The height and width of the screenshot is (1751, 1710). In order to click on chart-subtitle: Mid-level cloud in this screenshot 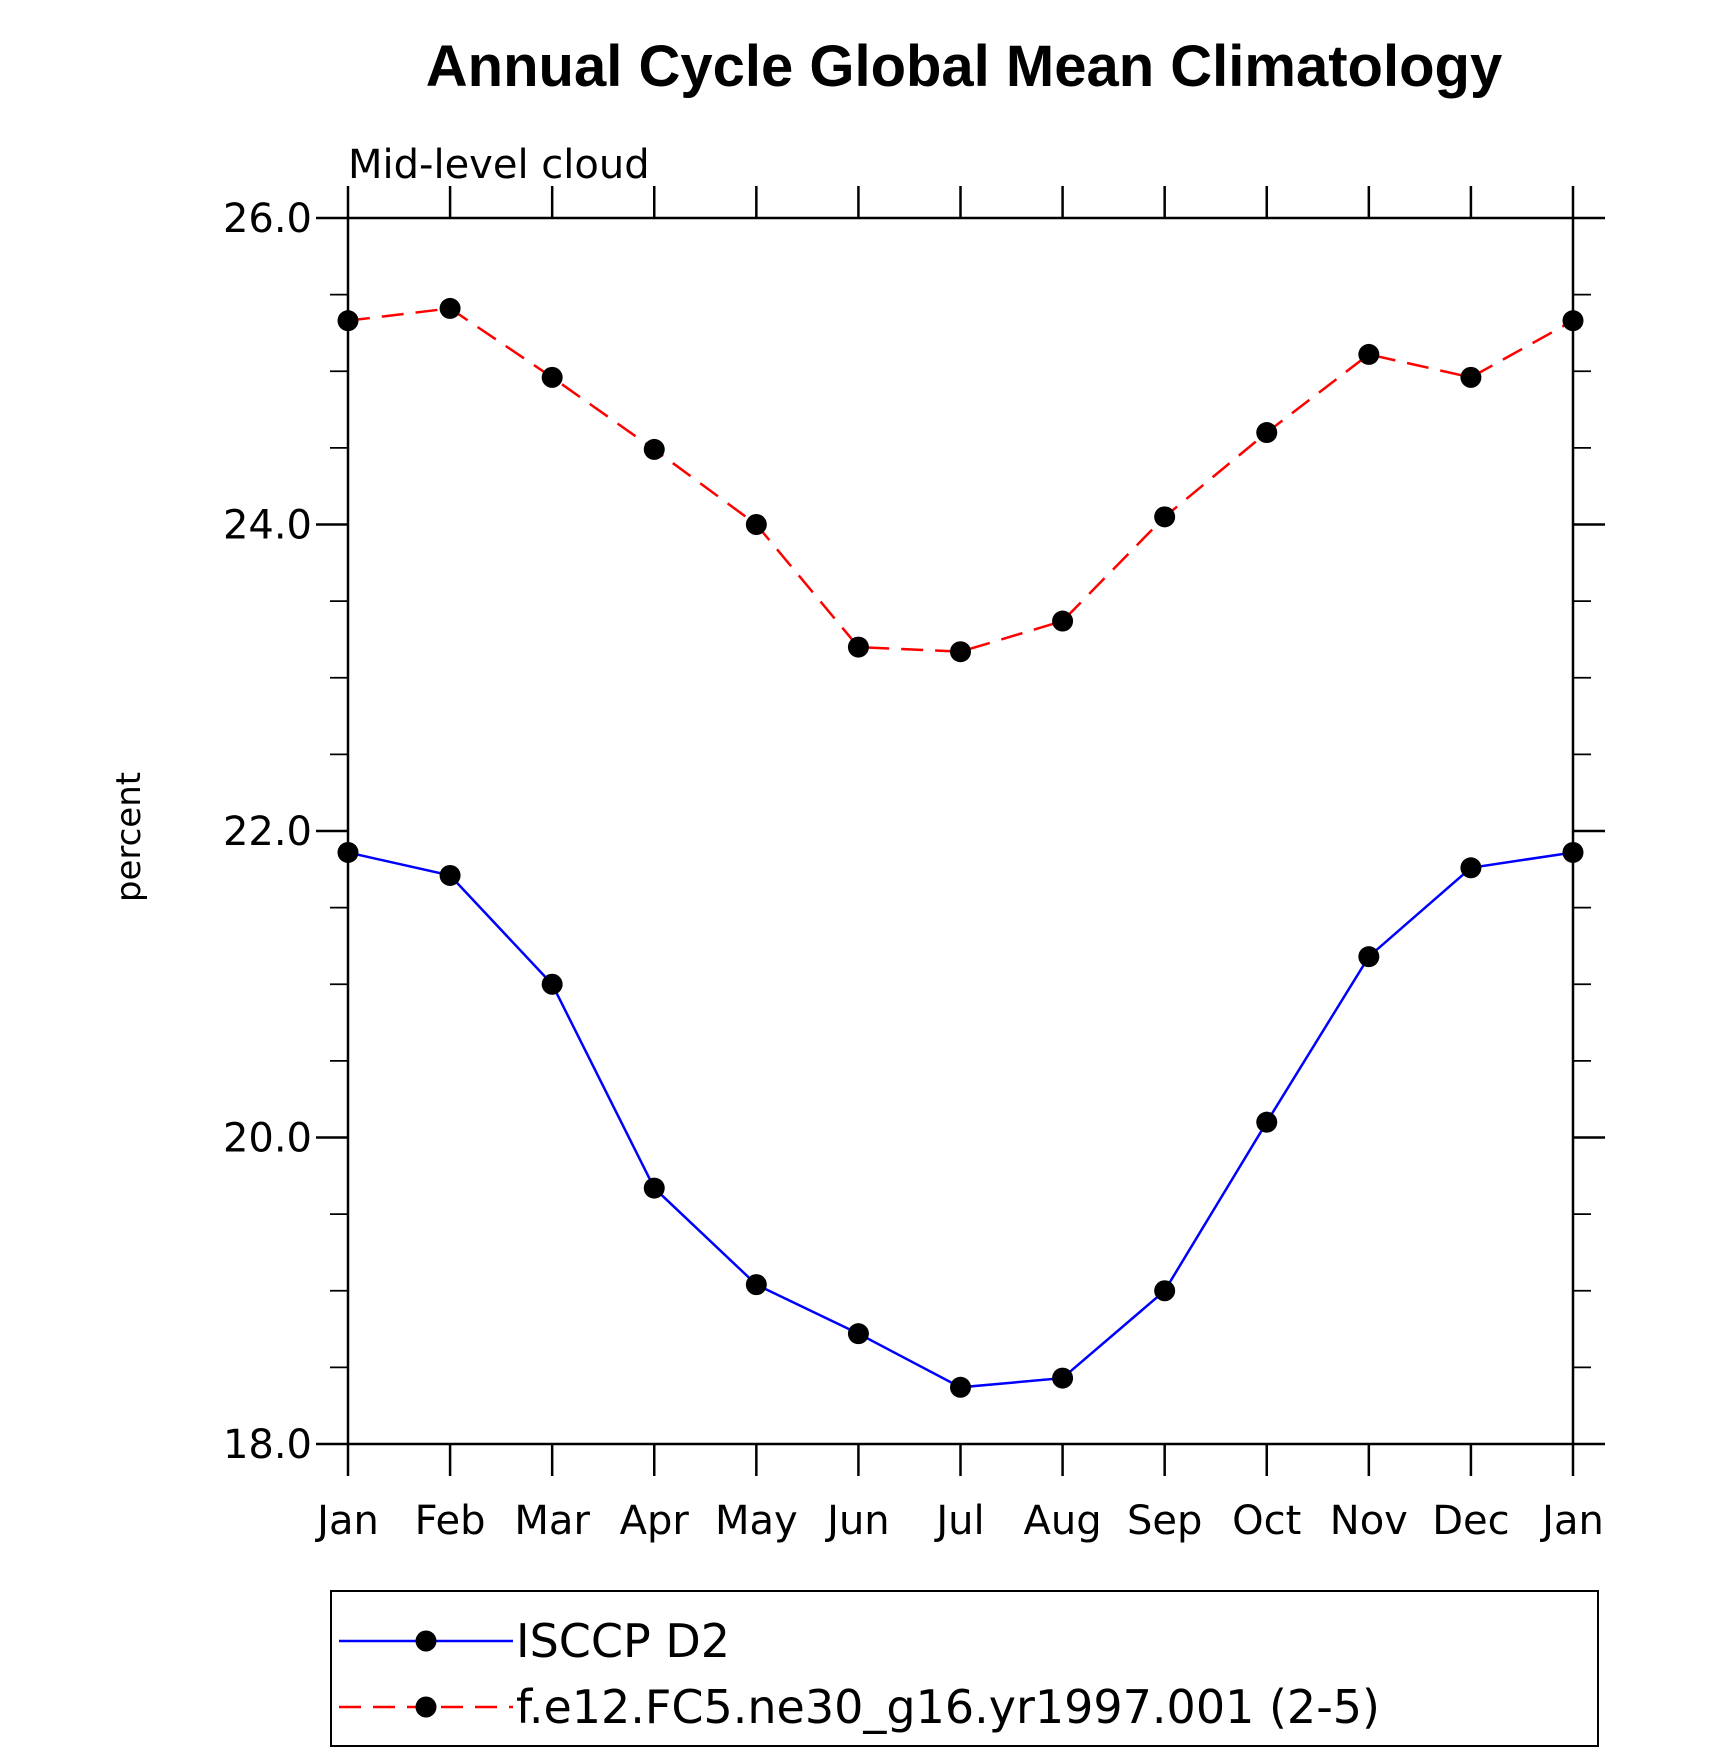, I will do `click(499, 165)`.